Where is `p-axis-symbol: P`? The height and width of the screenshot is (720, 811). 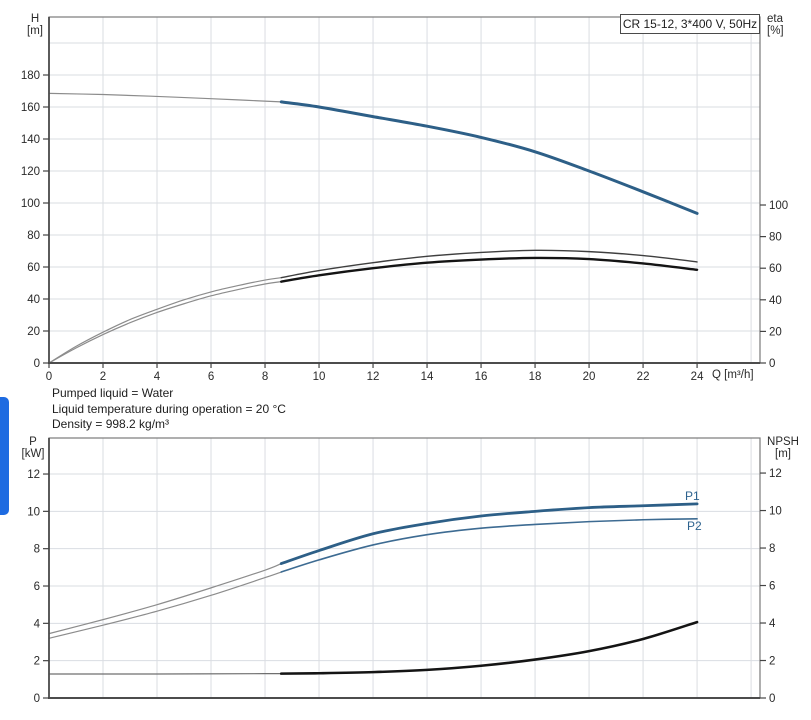 p-axis-symbol: P is located at coordinates (33, 442).